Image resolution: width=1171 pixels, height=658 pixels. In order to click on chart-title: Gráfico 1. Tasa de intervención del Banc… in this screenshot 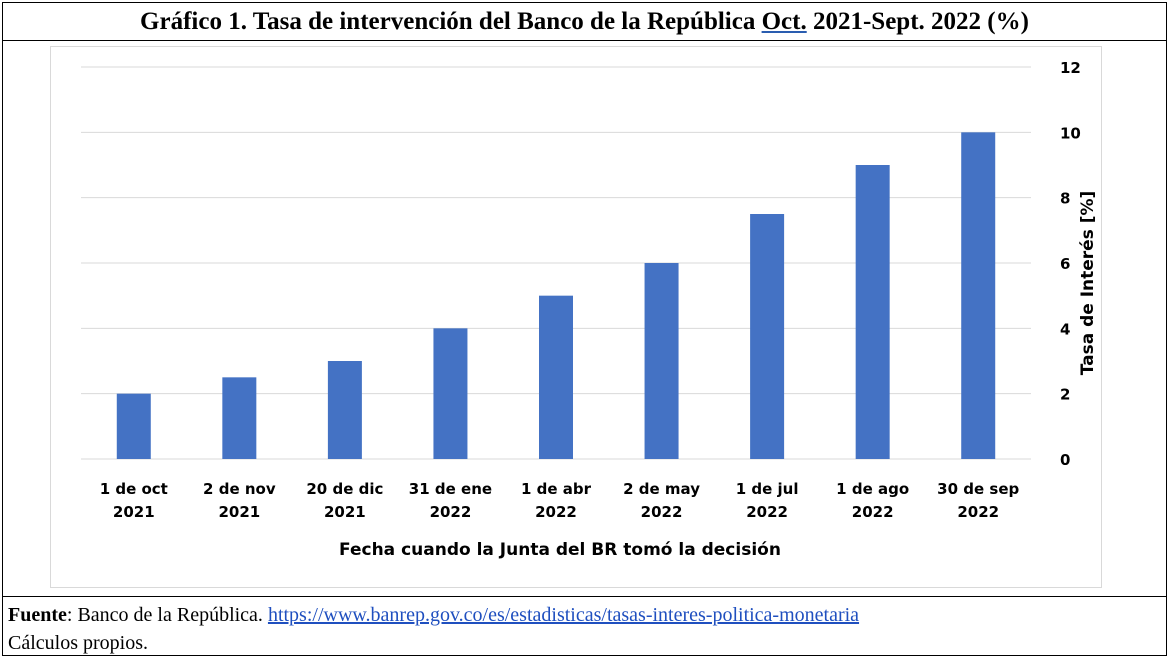, I will do `click(584, 22)`.